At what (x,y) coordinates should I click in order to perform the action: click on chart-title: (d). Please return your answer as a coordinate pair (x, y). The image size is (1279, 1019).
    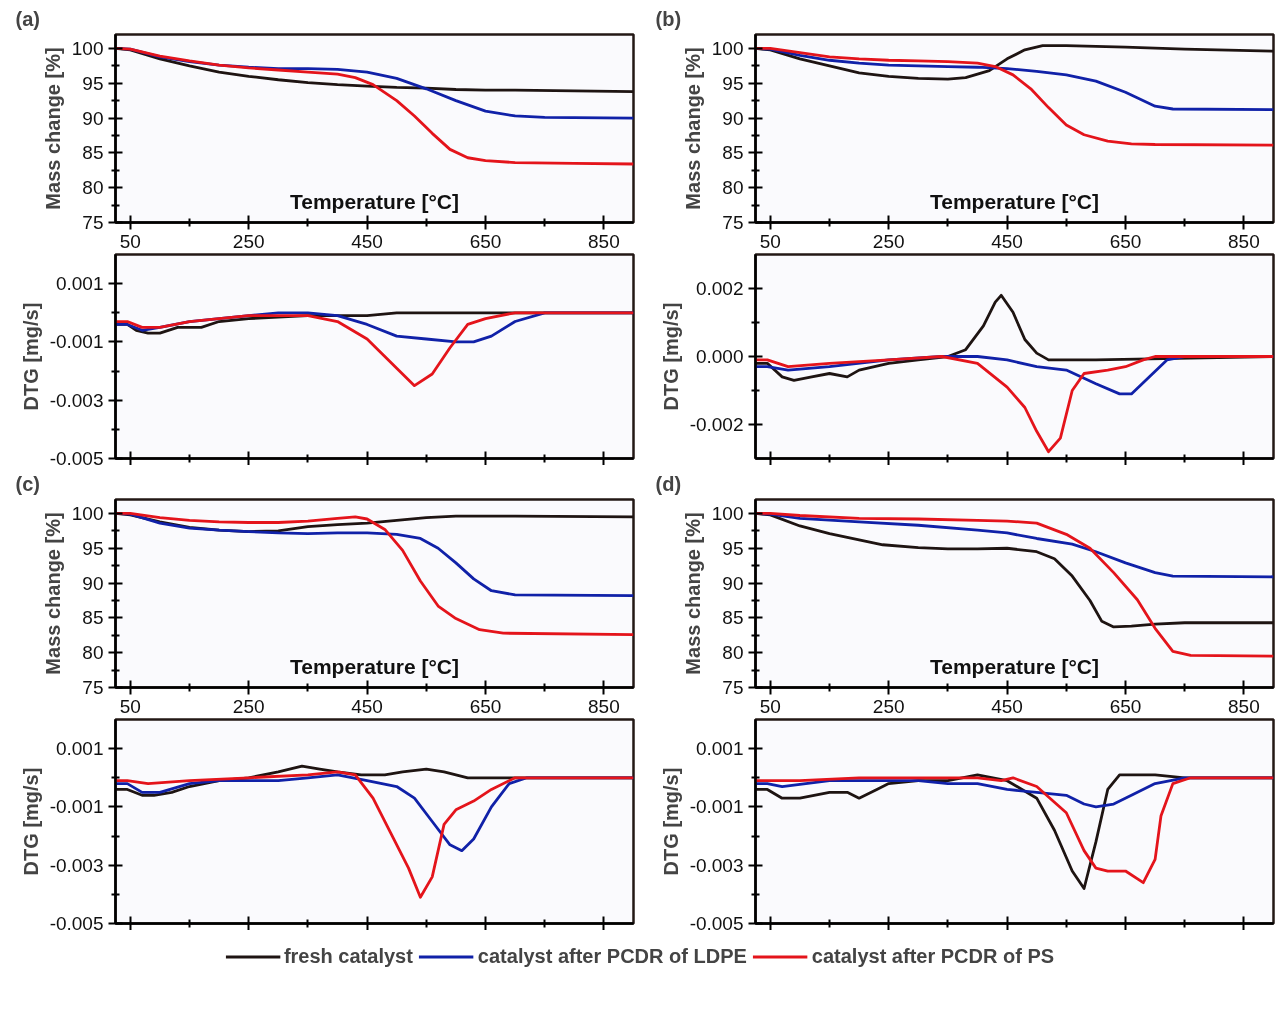
    Looking at the image, I should click on (668, 483).